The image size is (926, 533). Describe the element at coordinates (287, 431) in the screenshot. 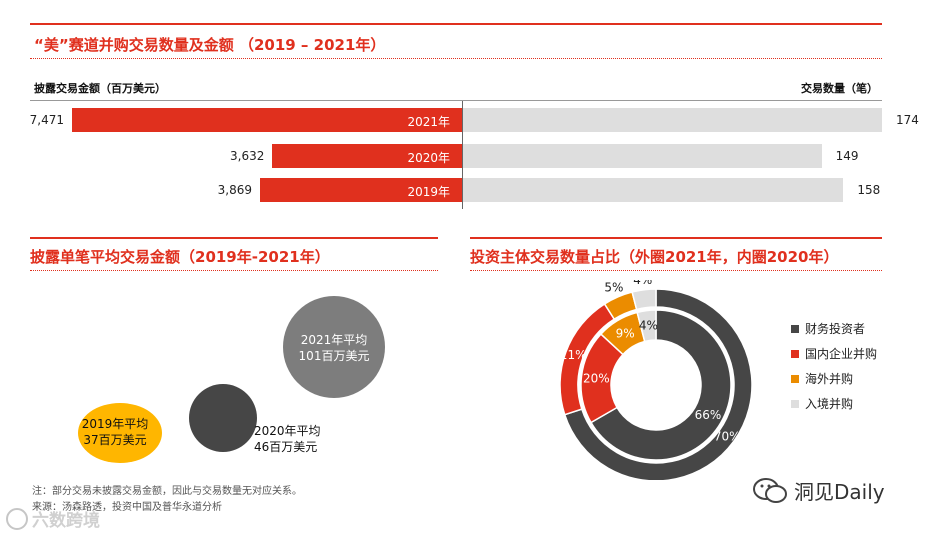

I see `bubble-2020-year: 2020年平均` at that location.